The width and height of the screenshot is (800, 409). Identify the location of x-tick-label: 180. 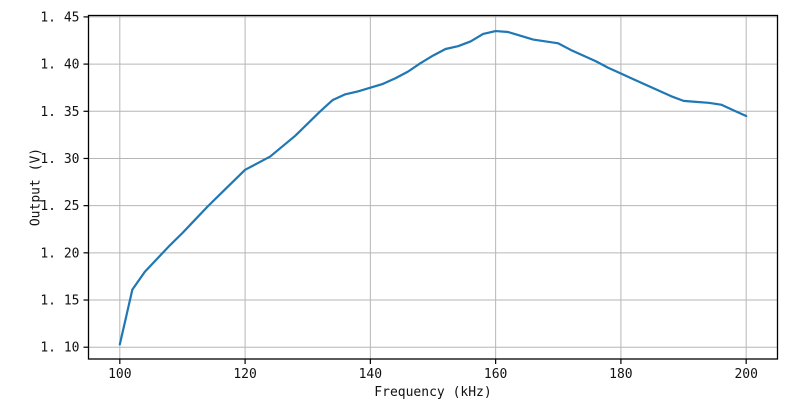
(620, 374).